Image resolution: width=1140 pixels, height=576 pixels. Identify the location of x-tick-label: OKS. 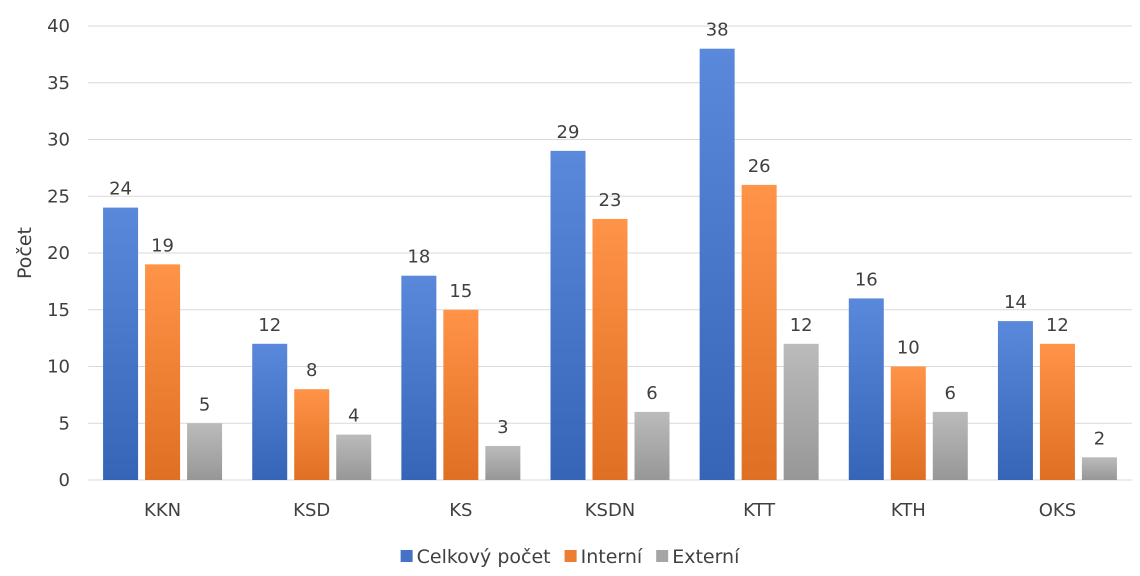
(1057, 510).